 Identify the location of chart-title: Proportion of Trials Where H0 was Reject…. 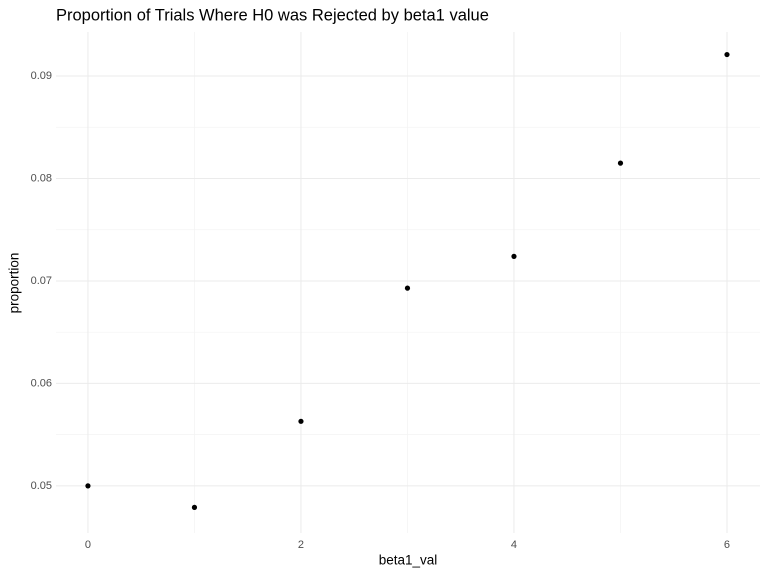
(272, 15).